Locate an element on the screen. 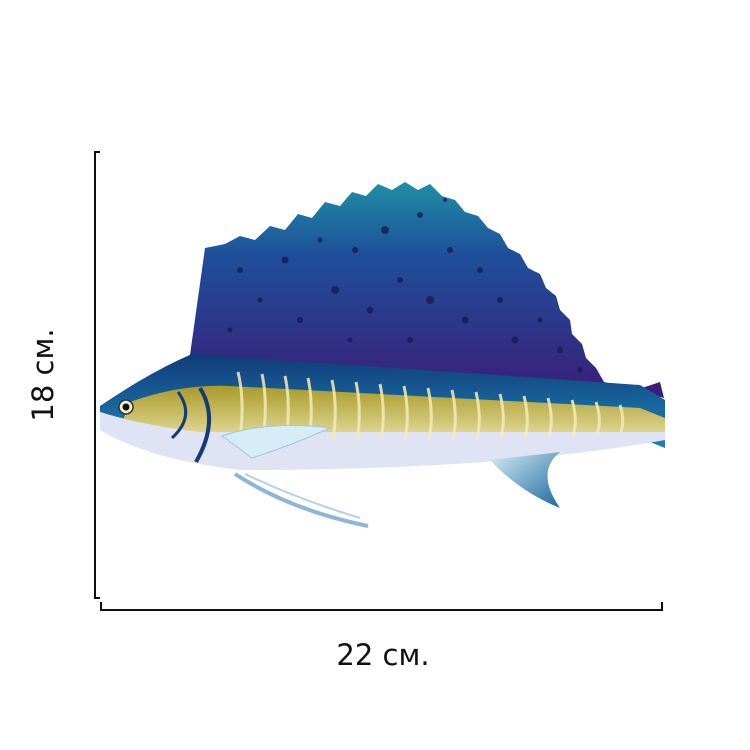 This screenshot has height=750, width=750. body-stripes is located at coordinates (430, 406).